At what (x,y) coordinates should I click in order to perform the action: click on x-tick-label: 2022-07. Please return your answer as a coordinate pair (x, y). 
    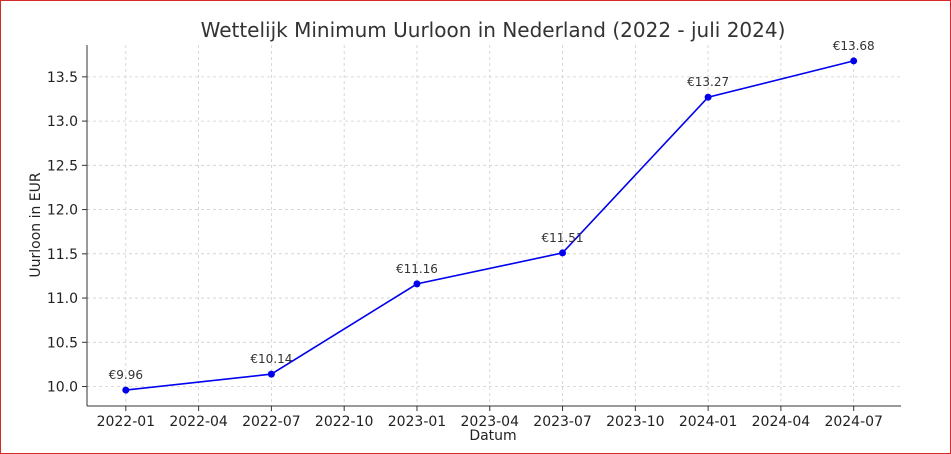
    Looking at the image, I should click on (271, 422).